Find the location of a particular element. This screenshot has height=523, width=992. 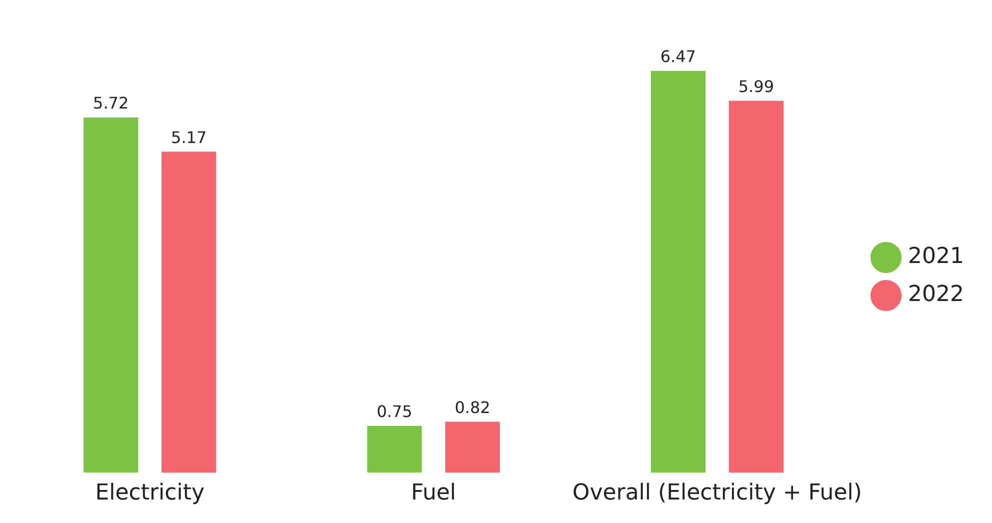

data-label: 5.99 is located at coordinates (756, 86).